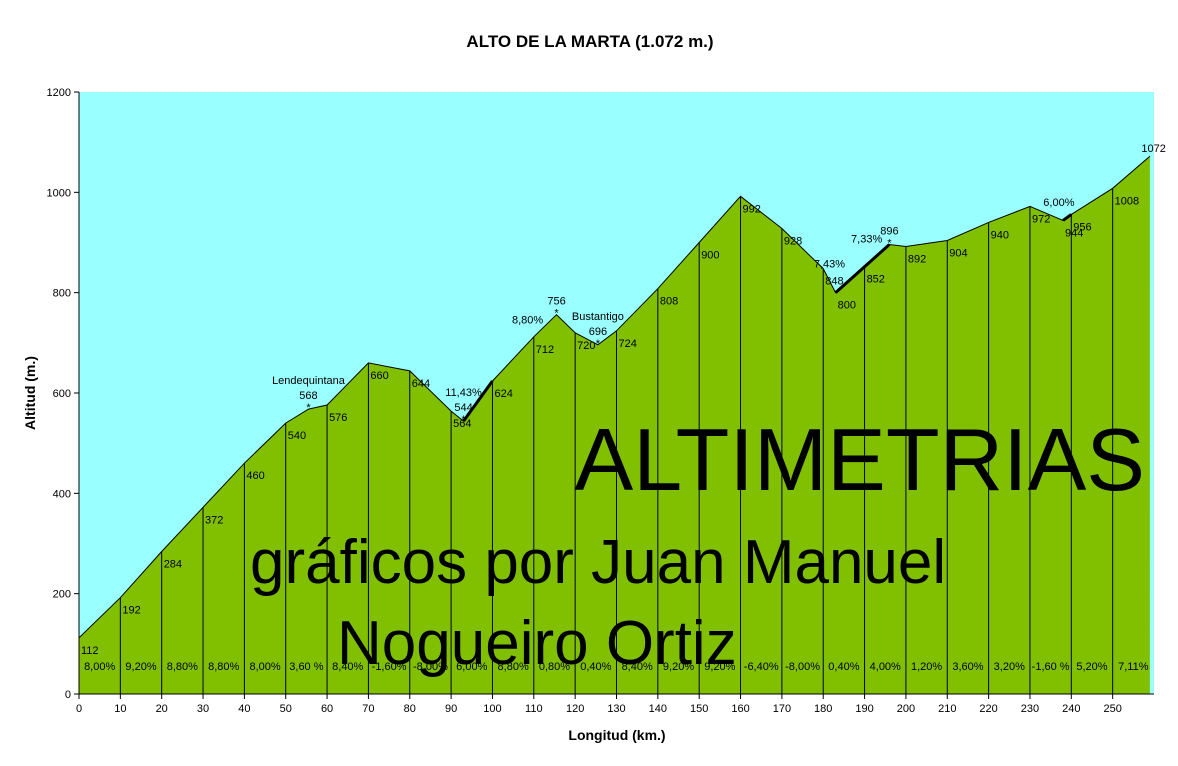 The width and height of the screenshot is (1178, 766). What do you see at coordinates (244, 709) in the screenshot?
I see `x-tick-label: 40` at bounding box center [244, 709].